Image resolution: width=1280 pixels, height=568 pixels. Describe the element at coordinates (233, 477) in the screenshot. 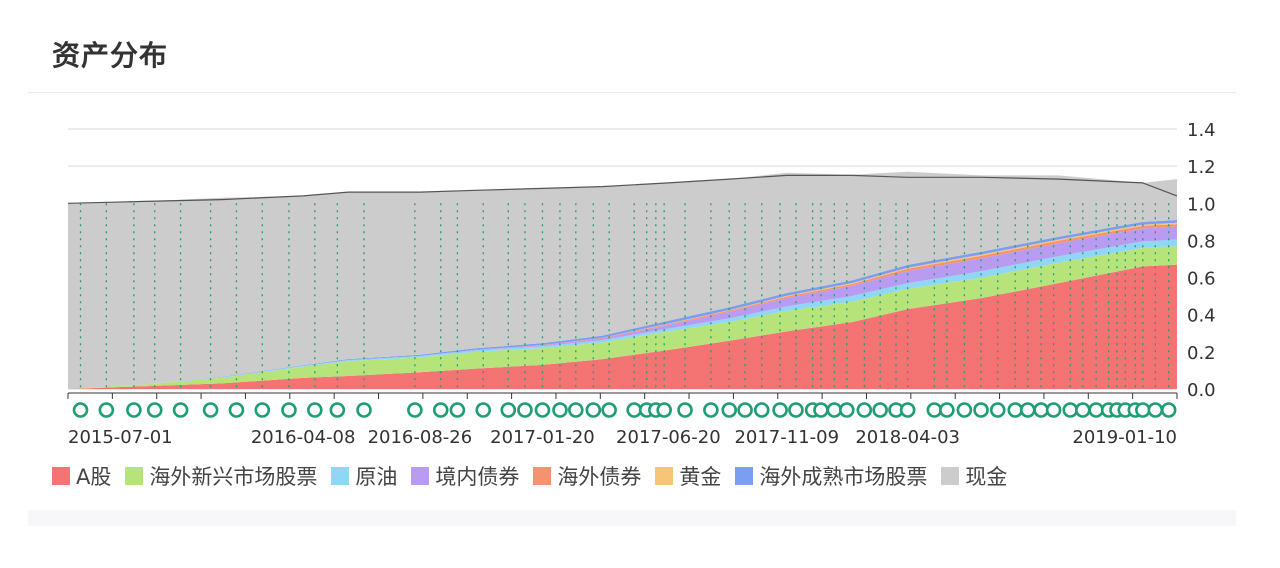

I see `legend-label: 海外新兴市场股票` at that location.